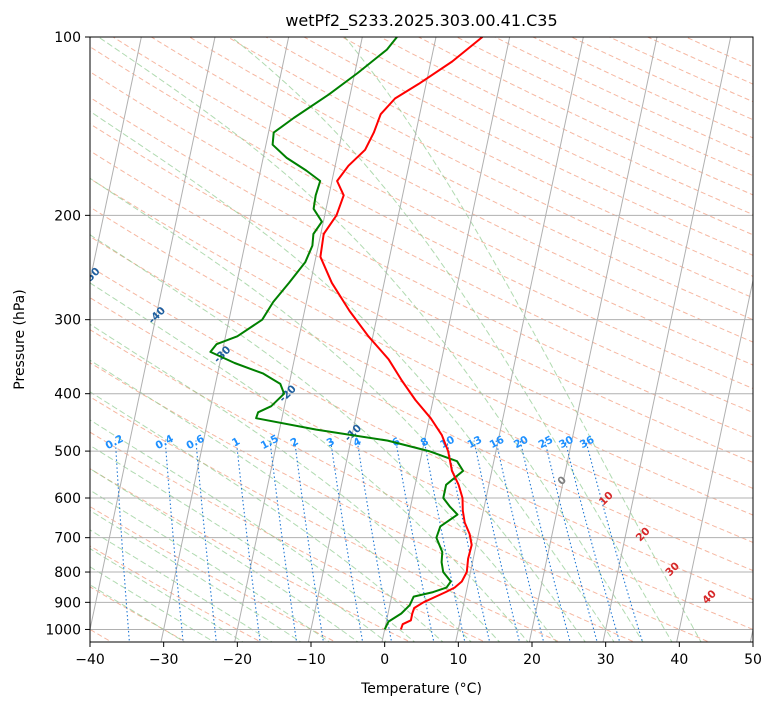 The height and width of the screenshot is (708, 775). What do you see at coordinates (521, 442) in the screenshot?
I see `mixing-ratio-label: 20` at bounding box center [521, 442].